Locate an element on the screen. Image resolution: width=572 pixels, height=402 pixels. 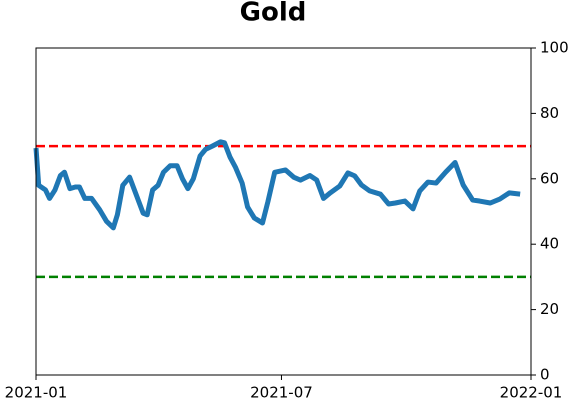
y-tick-label: 0 is located at coordinates (545, 375).